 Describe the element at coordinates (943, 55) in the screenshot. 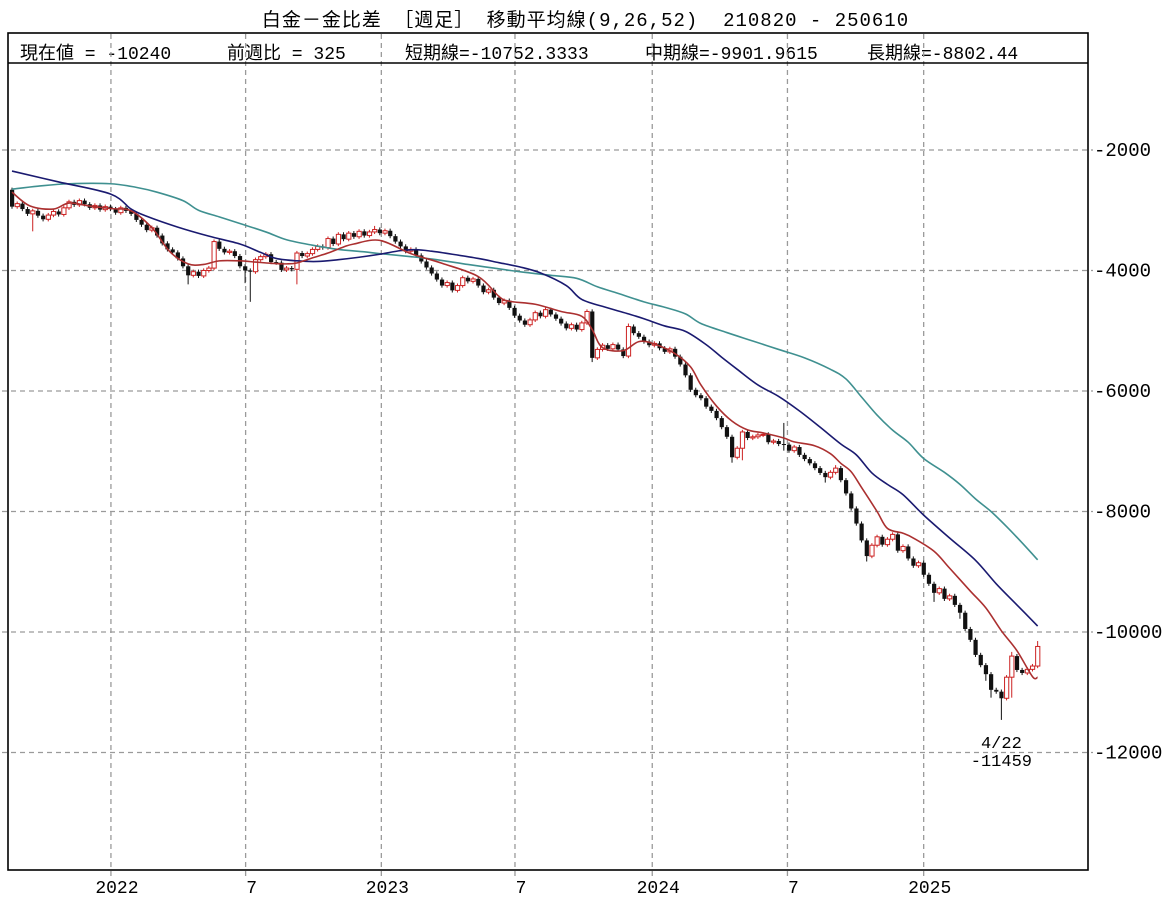

I see `stat-ma-long: 長期線=-8802.44` at that location.